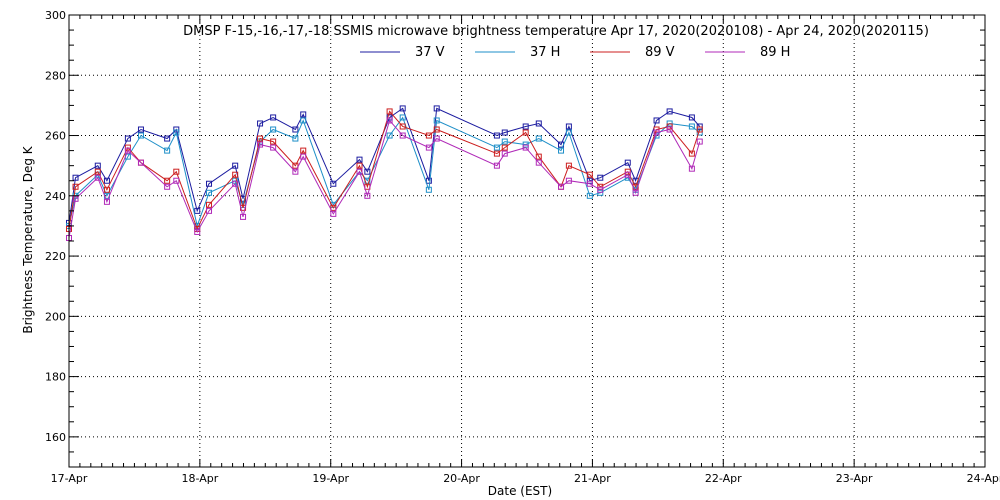 This screenshot has height=500, width=1000. Describe the element at coordinates (854, 478) in the screenshot. I see `x-tick-label: 23-Apr` at that location.